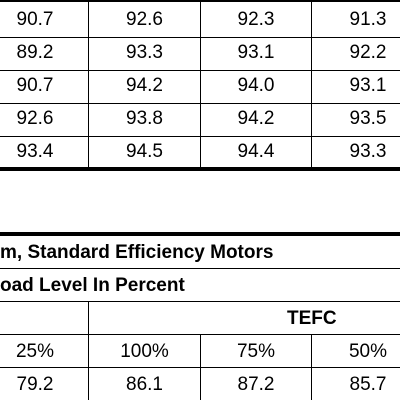 Image resolution: width=400 pixels, height=400 pixels. What do you see at coordinates (92, 285) in the screenshot?
I see `table-subtitle: oad Level In Percent` at bounding box center [92, 285].